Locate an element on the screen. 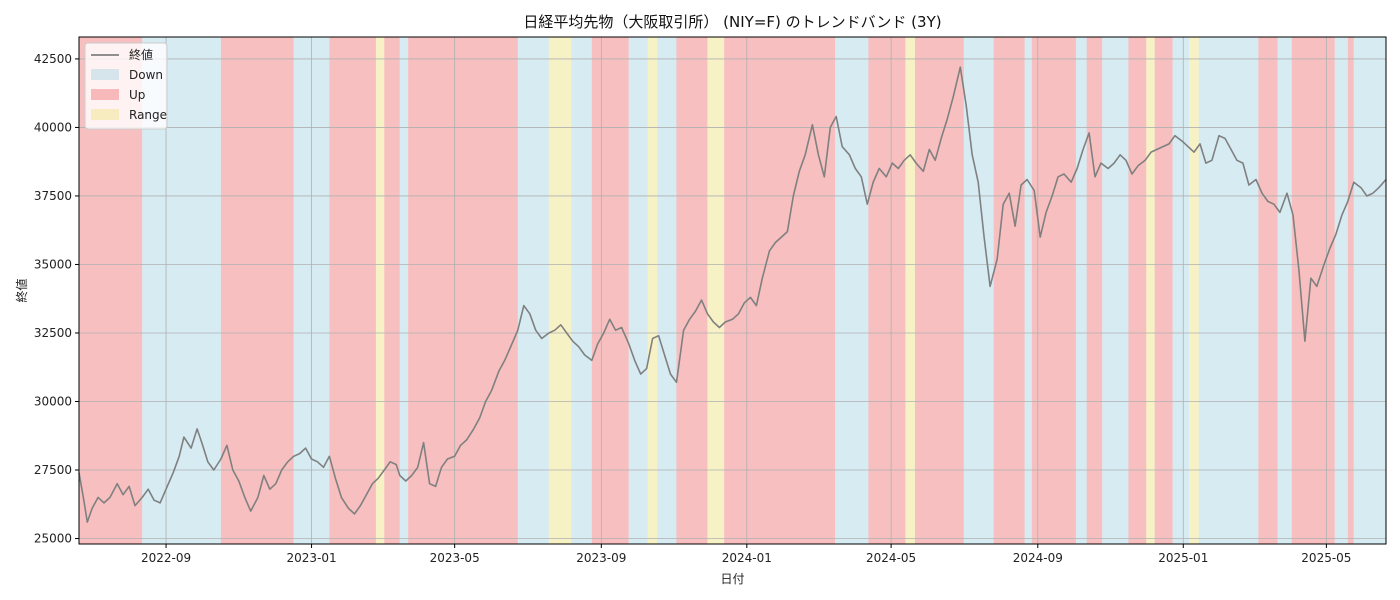 This screenshot has width=1400, height=600. x-tick-label: 2024-09 is located at coordinates (1038, 558).